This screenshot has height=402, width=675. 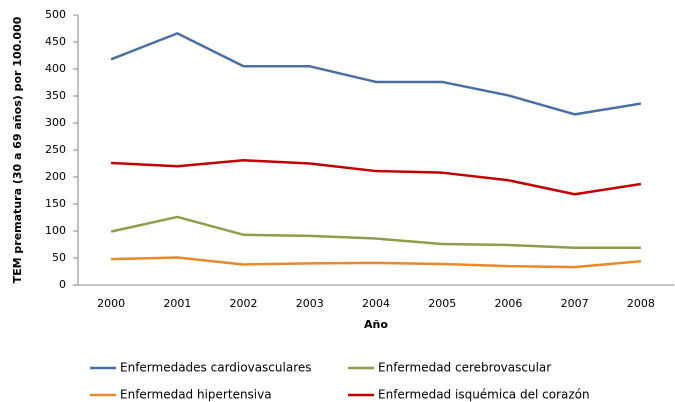 What do you see at coordinates (508, 303) in the screenshot?
I see `x-tick-label: 2006` at bounding box center [508, 303].